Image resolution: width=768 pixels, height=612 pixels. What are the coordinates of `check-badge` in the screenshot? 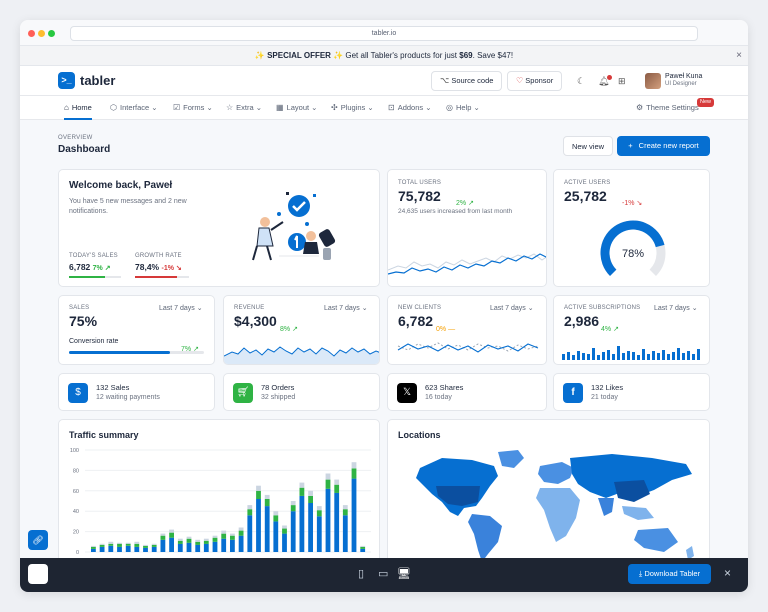 It's located at (299, 206).